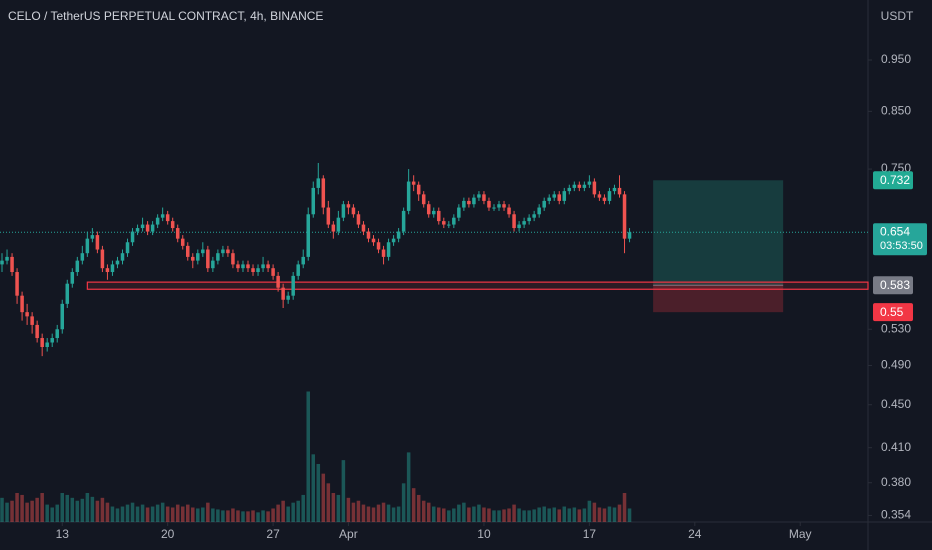 The height and width of the screenshot is (550, 932). I want to click on zone-rect, so click(477, 285).